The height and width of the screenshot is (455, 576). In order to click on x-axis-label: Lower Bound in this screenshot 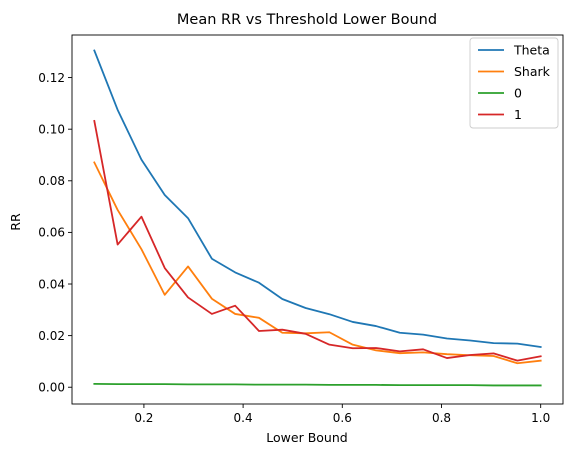, I will do `click(306, 437)`.